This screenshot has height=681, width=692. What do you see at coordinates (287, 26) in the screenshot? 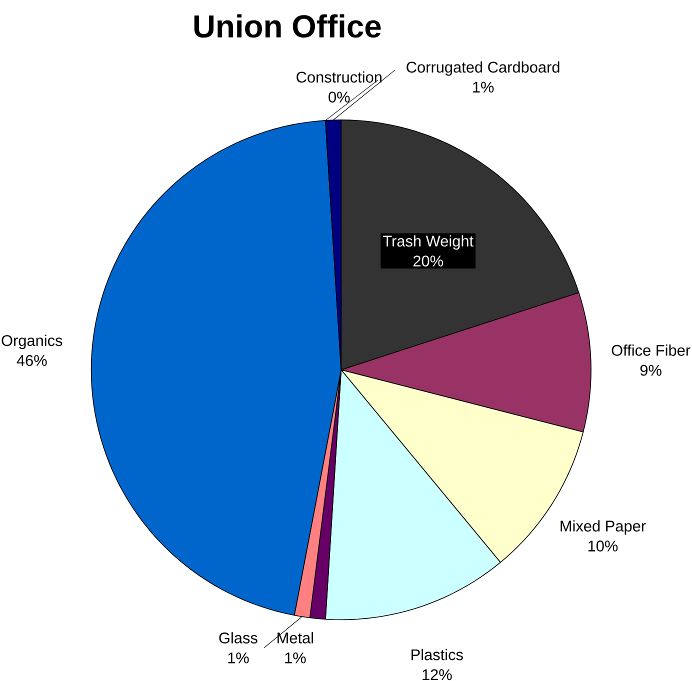
I see `chart-title: Union Office` at bounding box center [287, 26].